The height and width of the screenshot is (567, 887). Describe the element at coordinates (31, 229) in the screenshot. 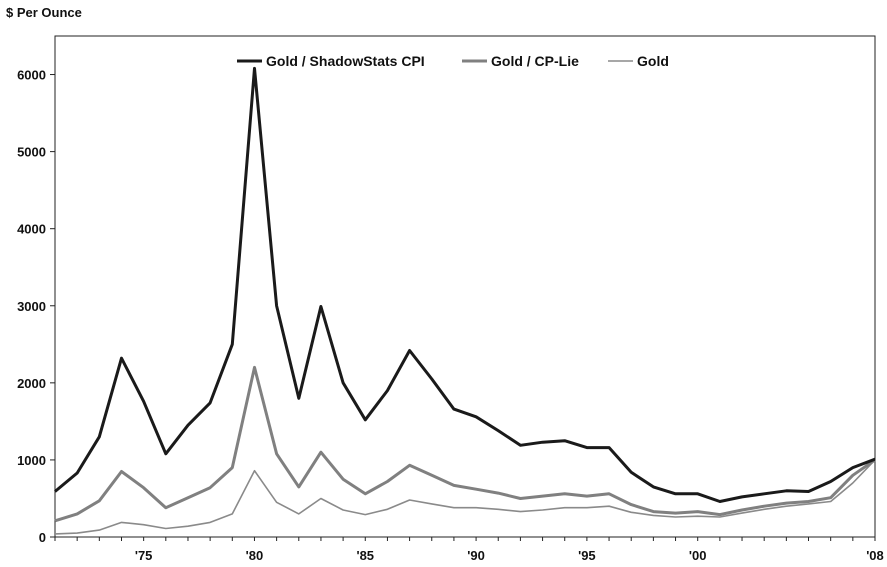

I see `y-tick-label: 4000` at that location.